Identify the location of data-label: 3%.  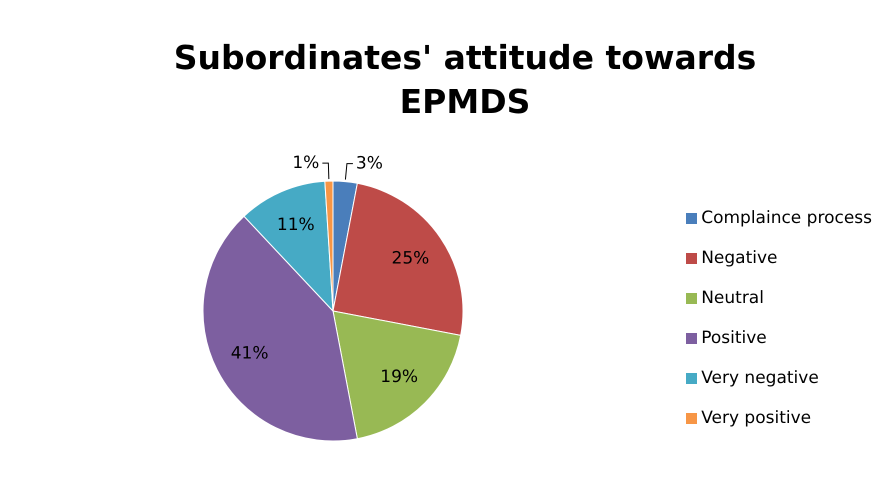
(369, 164).